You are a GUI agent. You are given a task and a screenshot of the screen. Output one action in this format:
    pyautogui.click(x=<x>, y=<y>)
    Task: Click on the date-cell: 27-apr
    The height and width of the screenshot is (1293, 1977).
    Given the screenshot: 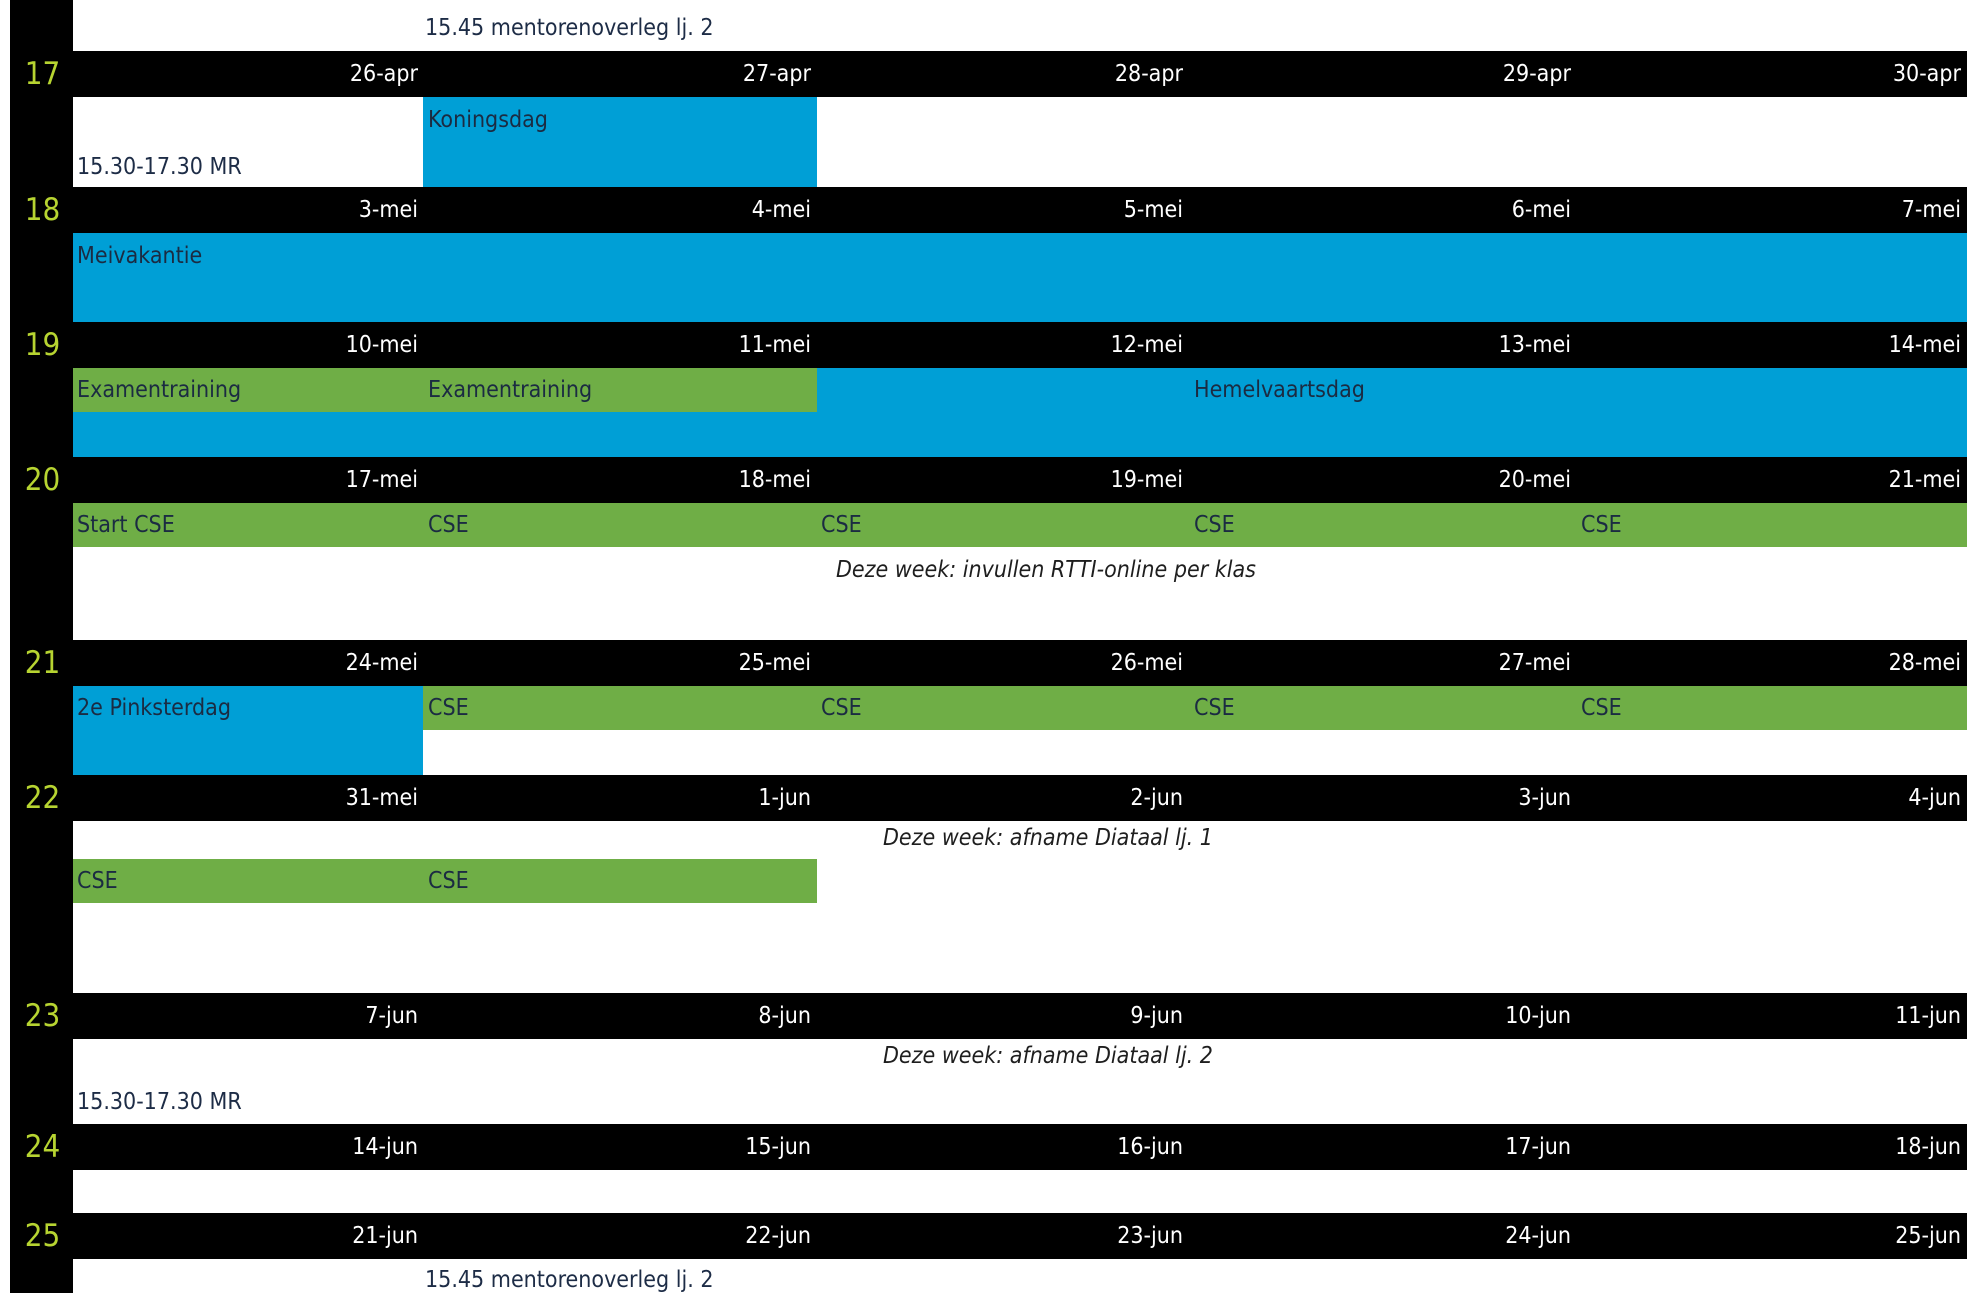 What is the action you would take?
    pyautogui.click(x=776, y=74)
    